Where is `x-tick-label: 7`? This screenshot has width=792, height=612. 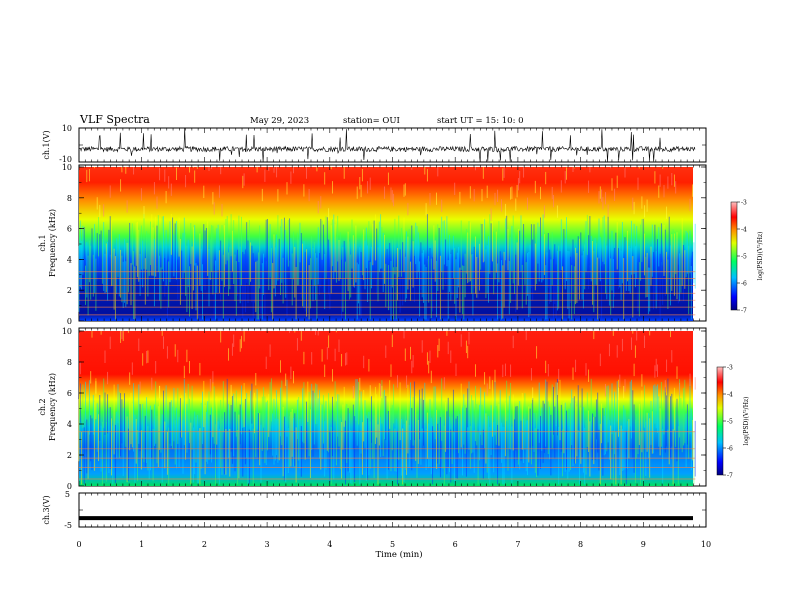 x-tick-label: 7 is located at coordinates (517, 544).